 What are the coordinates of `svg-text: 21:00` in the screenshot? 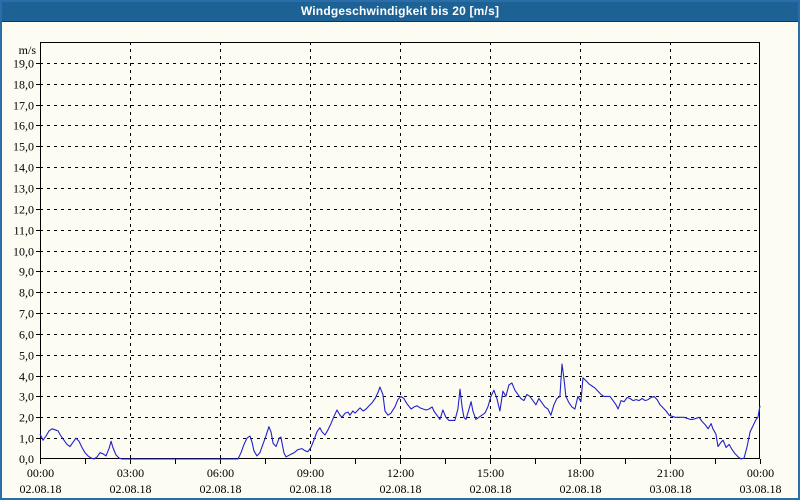 It's located at (670, 473).